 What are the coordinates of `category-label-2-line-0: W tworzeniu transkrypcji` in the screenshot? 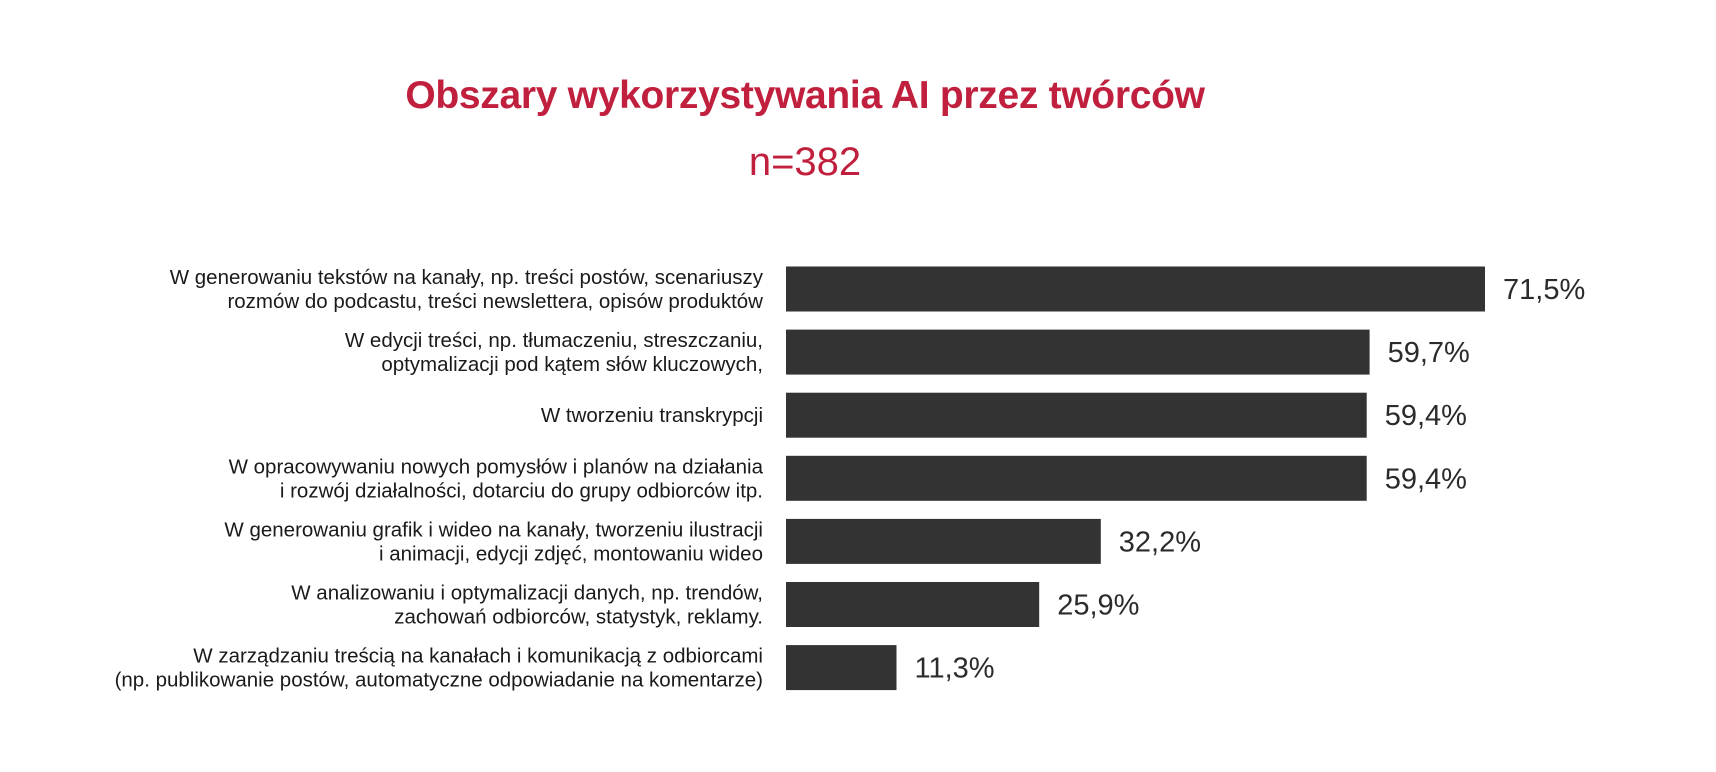 It's located at (652, 415).